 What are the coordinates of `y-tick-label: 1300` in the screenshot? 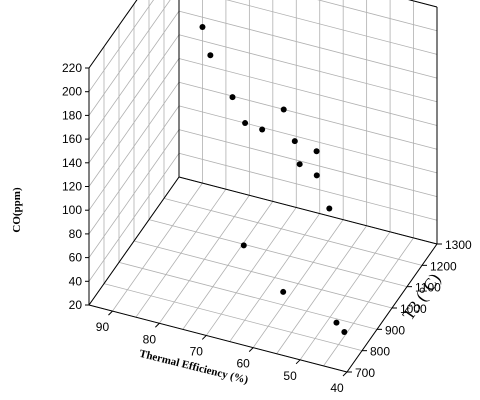 It's located at (458, 245).